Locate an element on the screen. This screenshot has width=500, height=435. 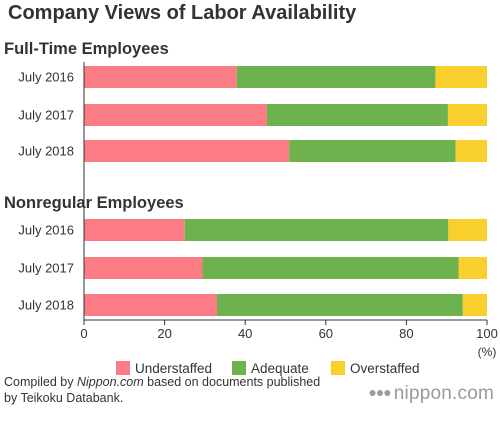
x-tick-label: 80 is located at coordinates (406, 333).